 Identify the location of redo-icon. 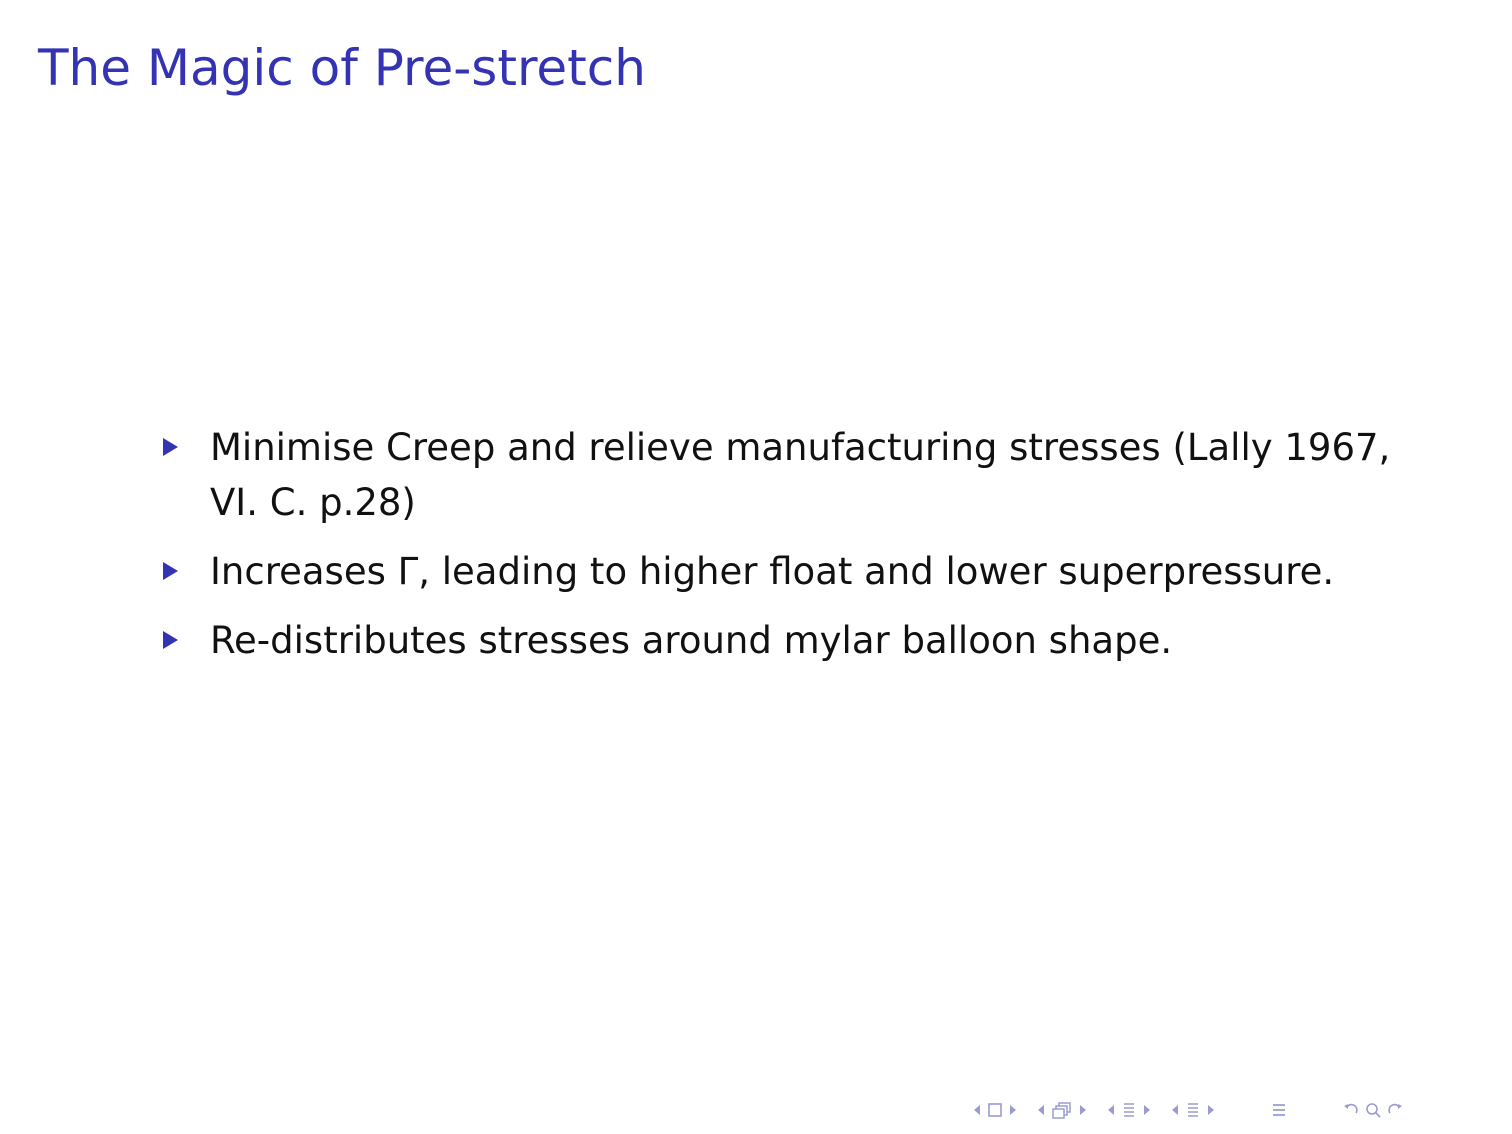
(1395, 1110).